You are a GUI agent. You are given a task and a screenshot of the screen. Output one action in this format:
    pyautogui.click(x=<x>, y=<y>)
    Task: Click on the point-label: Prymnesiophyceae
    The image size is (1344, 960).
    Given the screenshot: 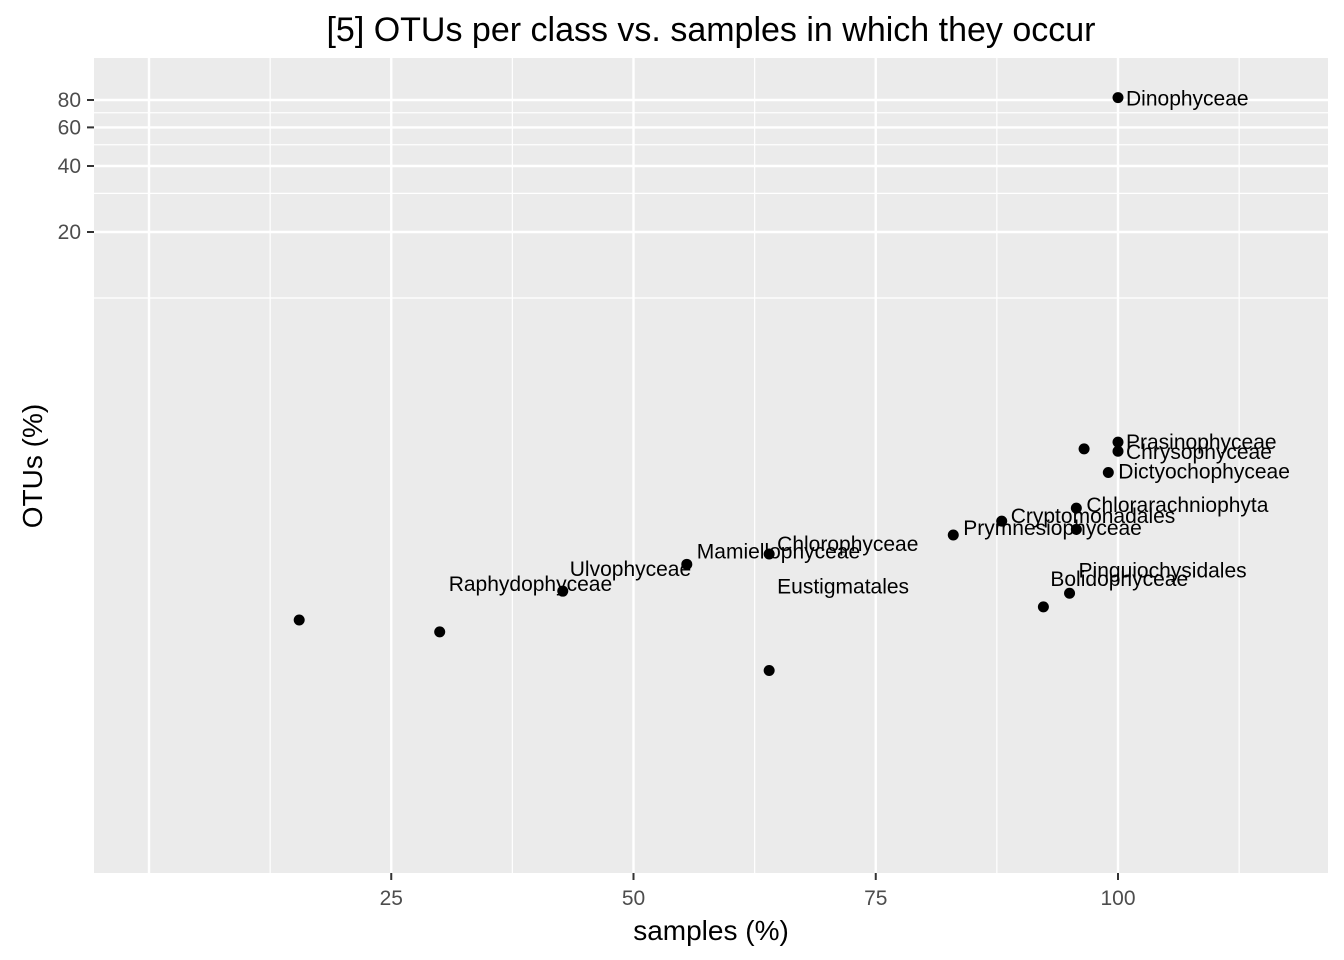 What is the action you would take?
    pyautogui.click(x=1052, y=528)
    